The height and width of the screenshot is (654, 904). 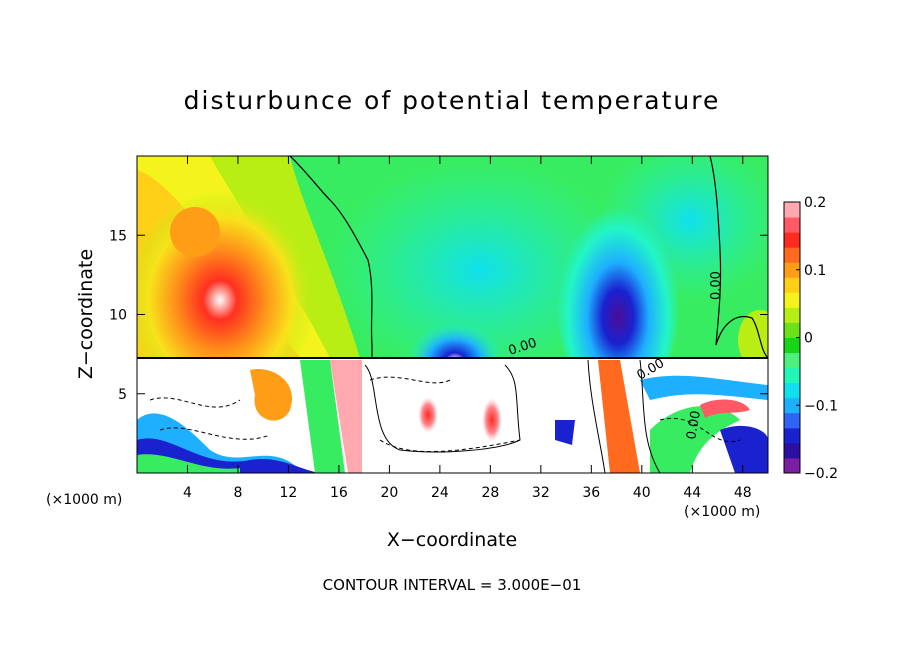 I want to click on colorbar-tick-label: 0, so click(x=808, y=339).